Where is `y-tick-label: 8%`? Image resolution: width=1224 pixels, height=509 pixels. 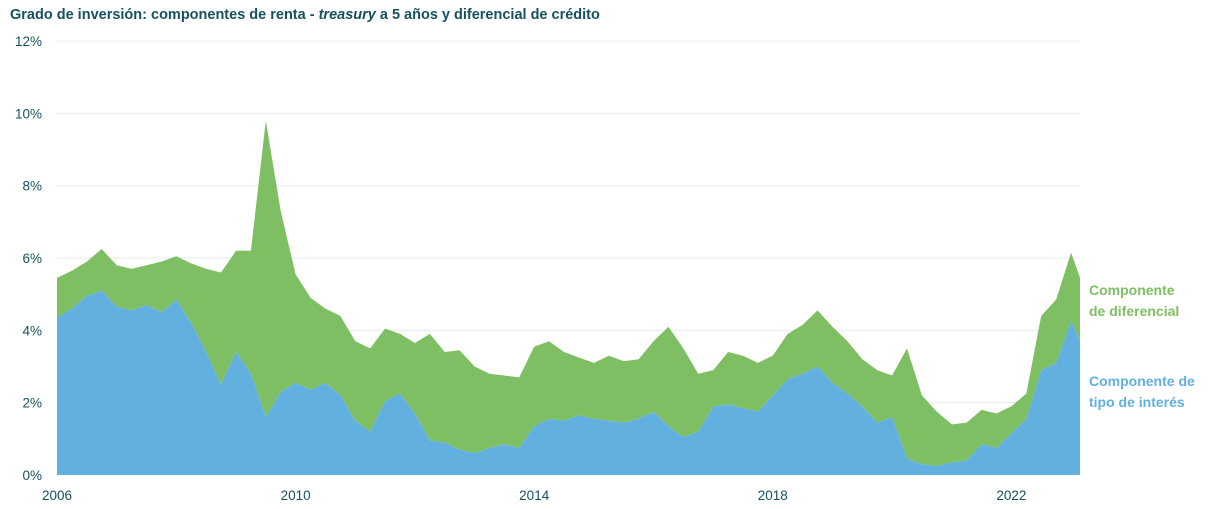 y-tick-label: 8% is located at coordinates (32, 186).